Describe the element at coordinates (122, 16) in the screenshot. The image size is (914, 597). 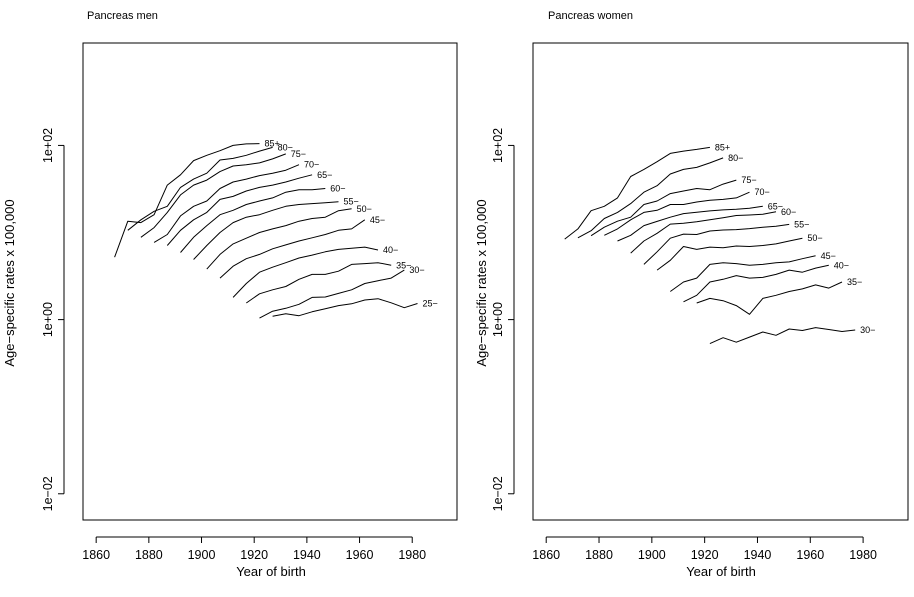
I see `chart-title: Pancreas men` at that location.